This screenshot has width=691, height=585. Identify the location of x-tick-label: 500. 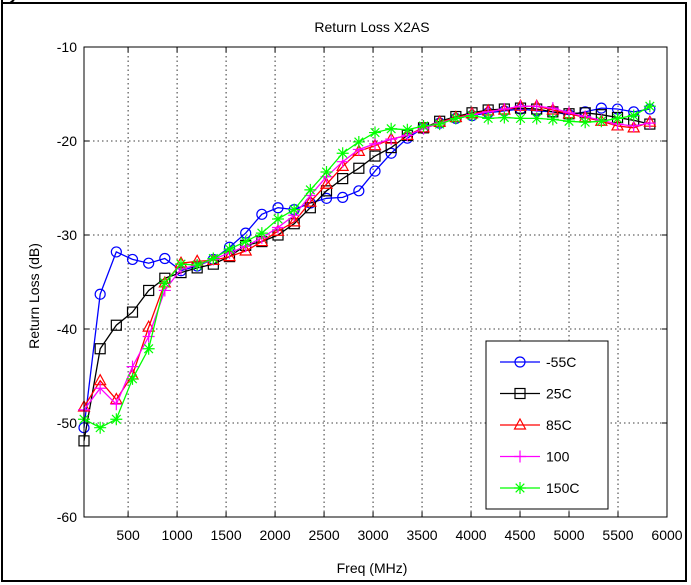
(128, 535).